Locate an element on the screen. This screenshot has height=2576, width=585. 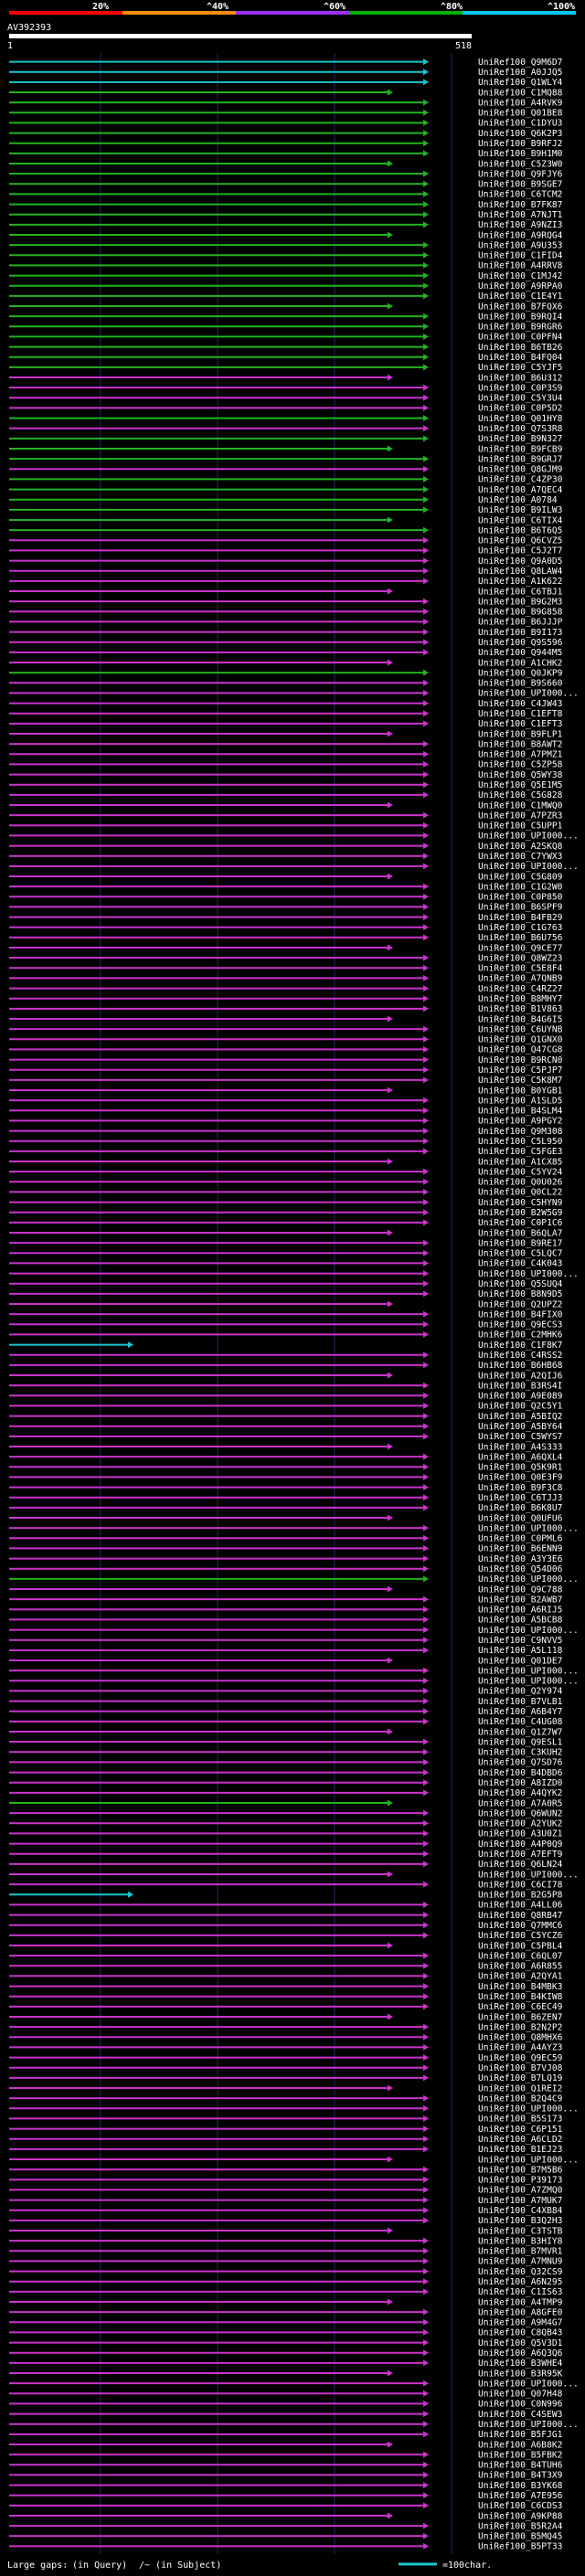
hit-label: UniRef100_C1DYU3 is located at coordinates (520, 124).